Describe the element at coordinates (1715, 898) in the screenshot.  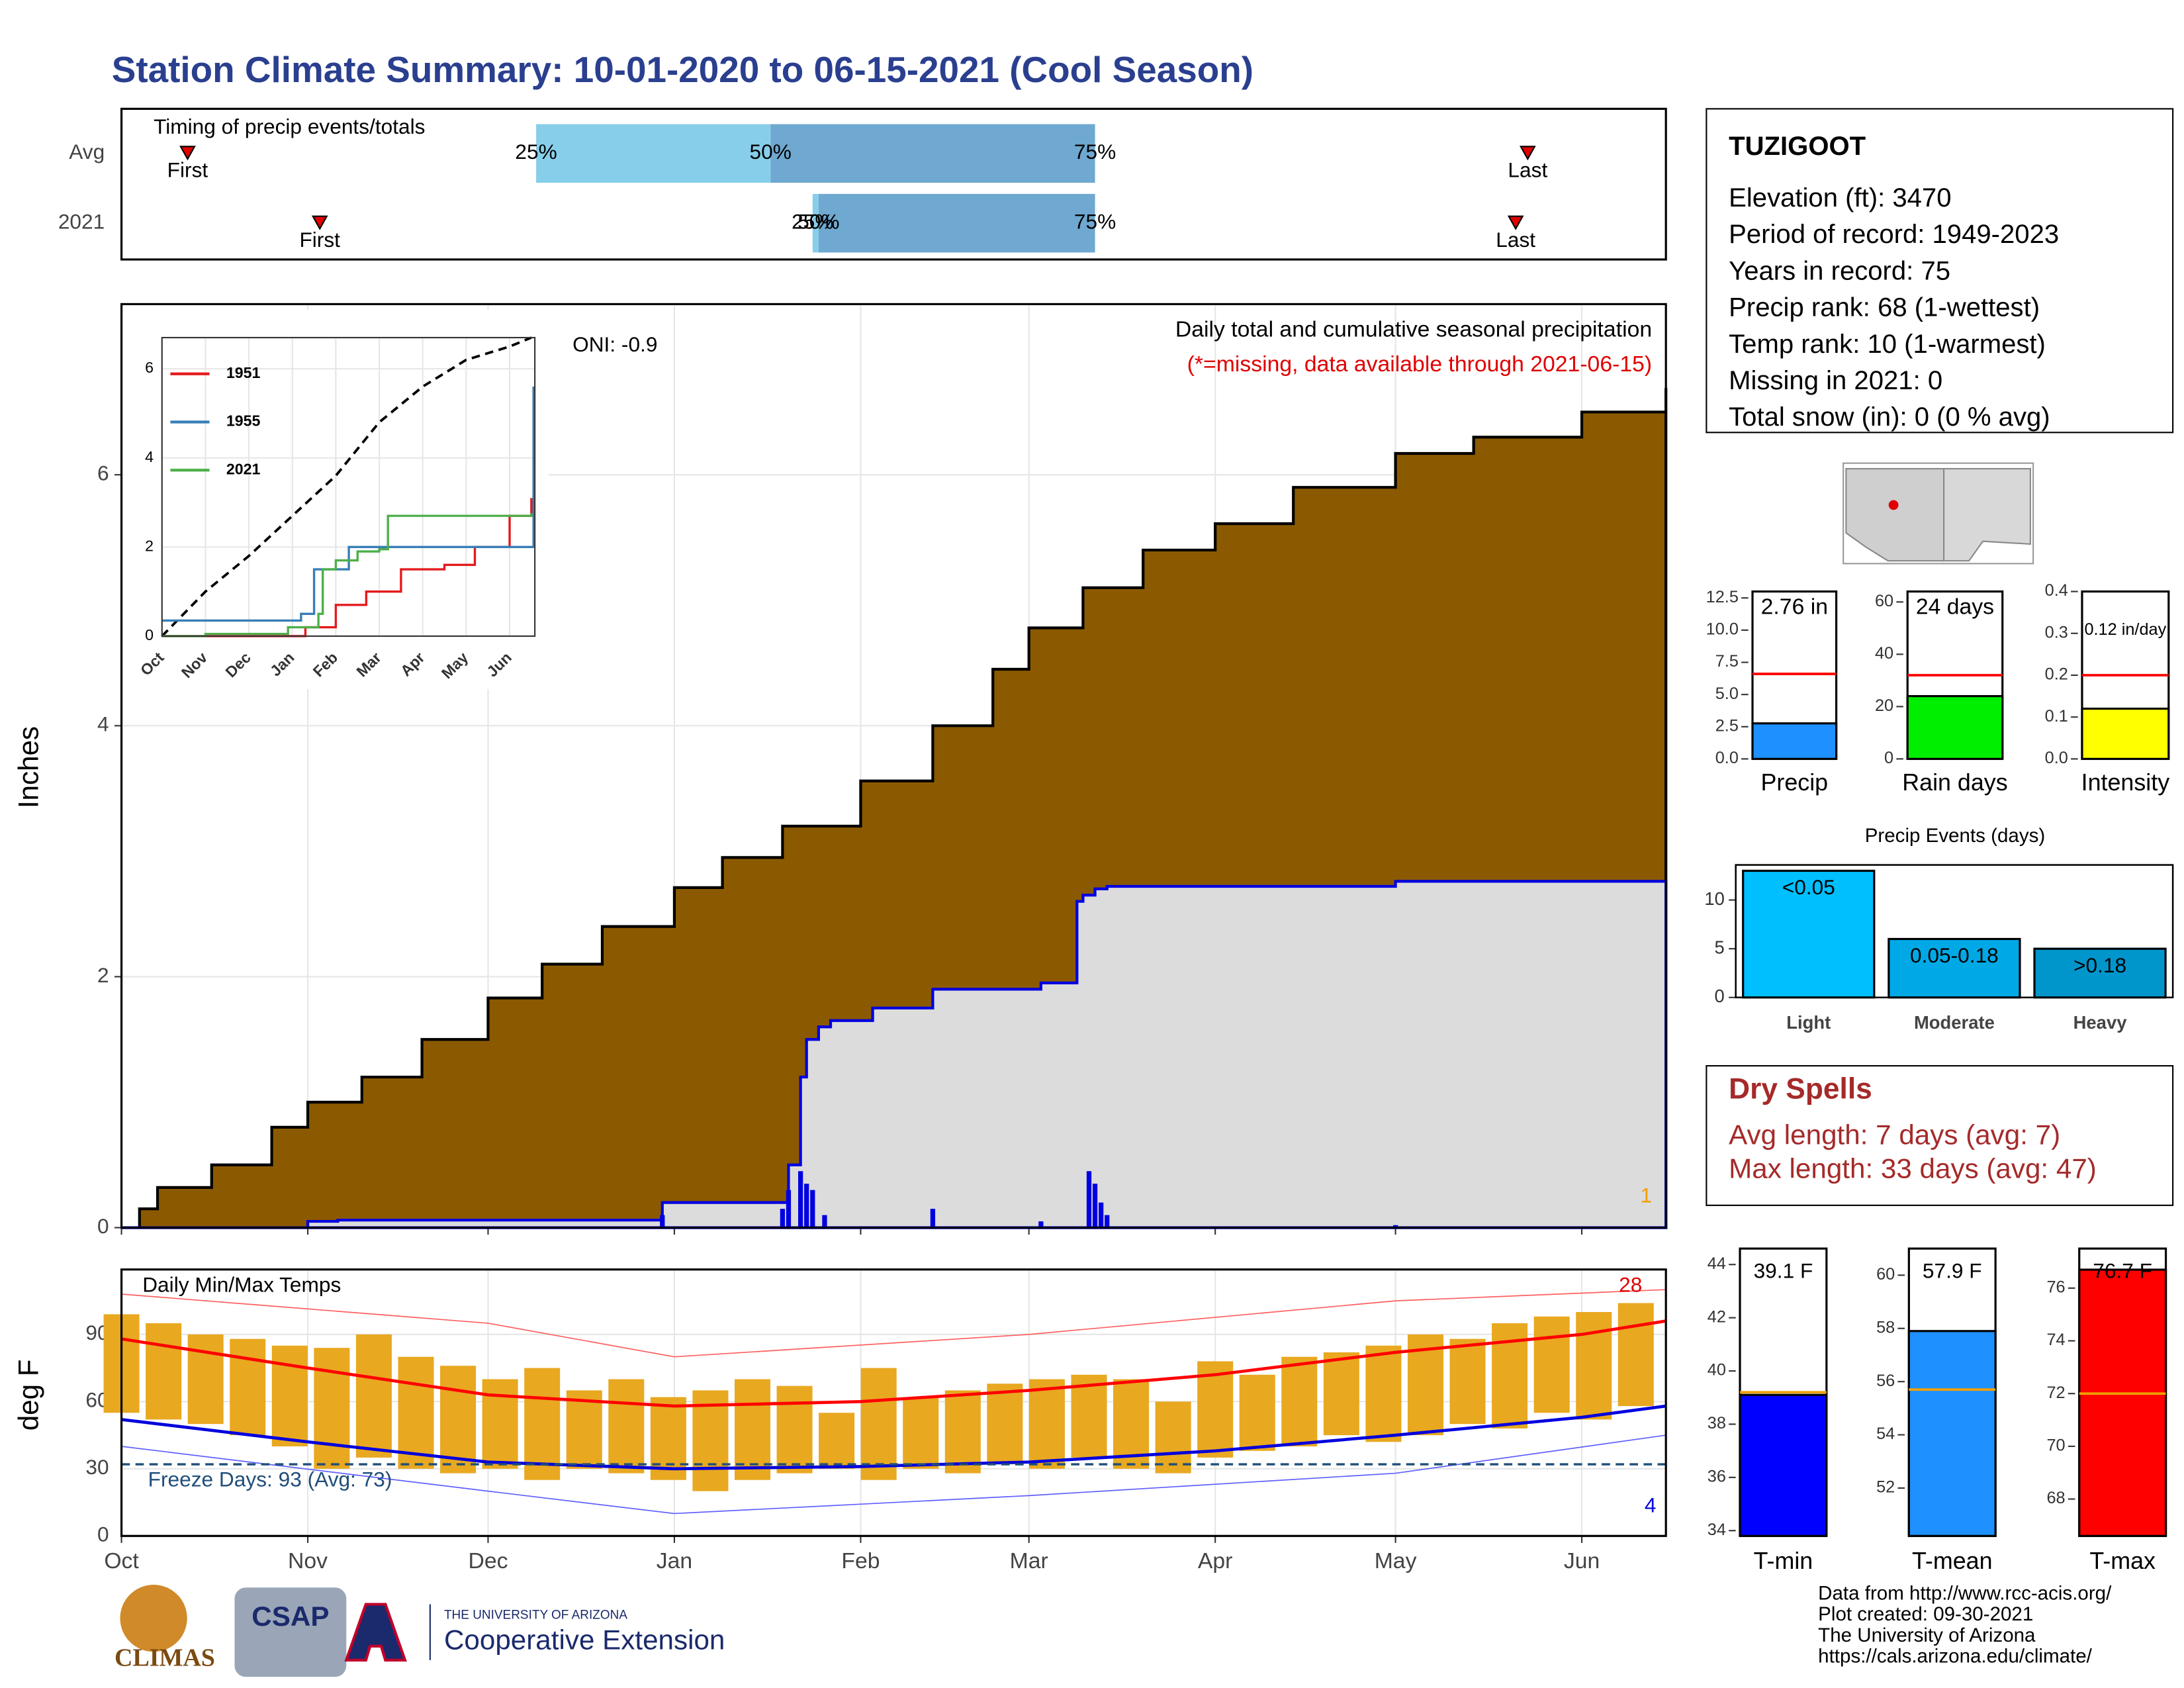
I see `y-tick-label: 10` at that location.